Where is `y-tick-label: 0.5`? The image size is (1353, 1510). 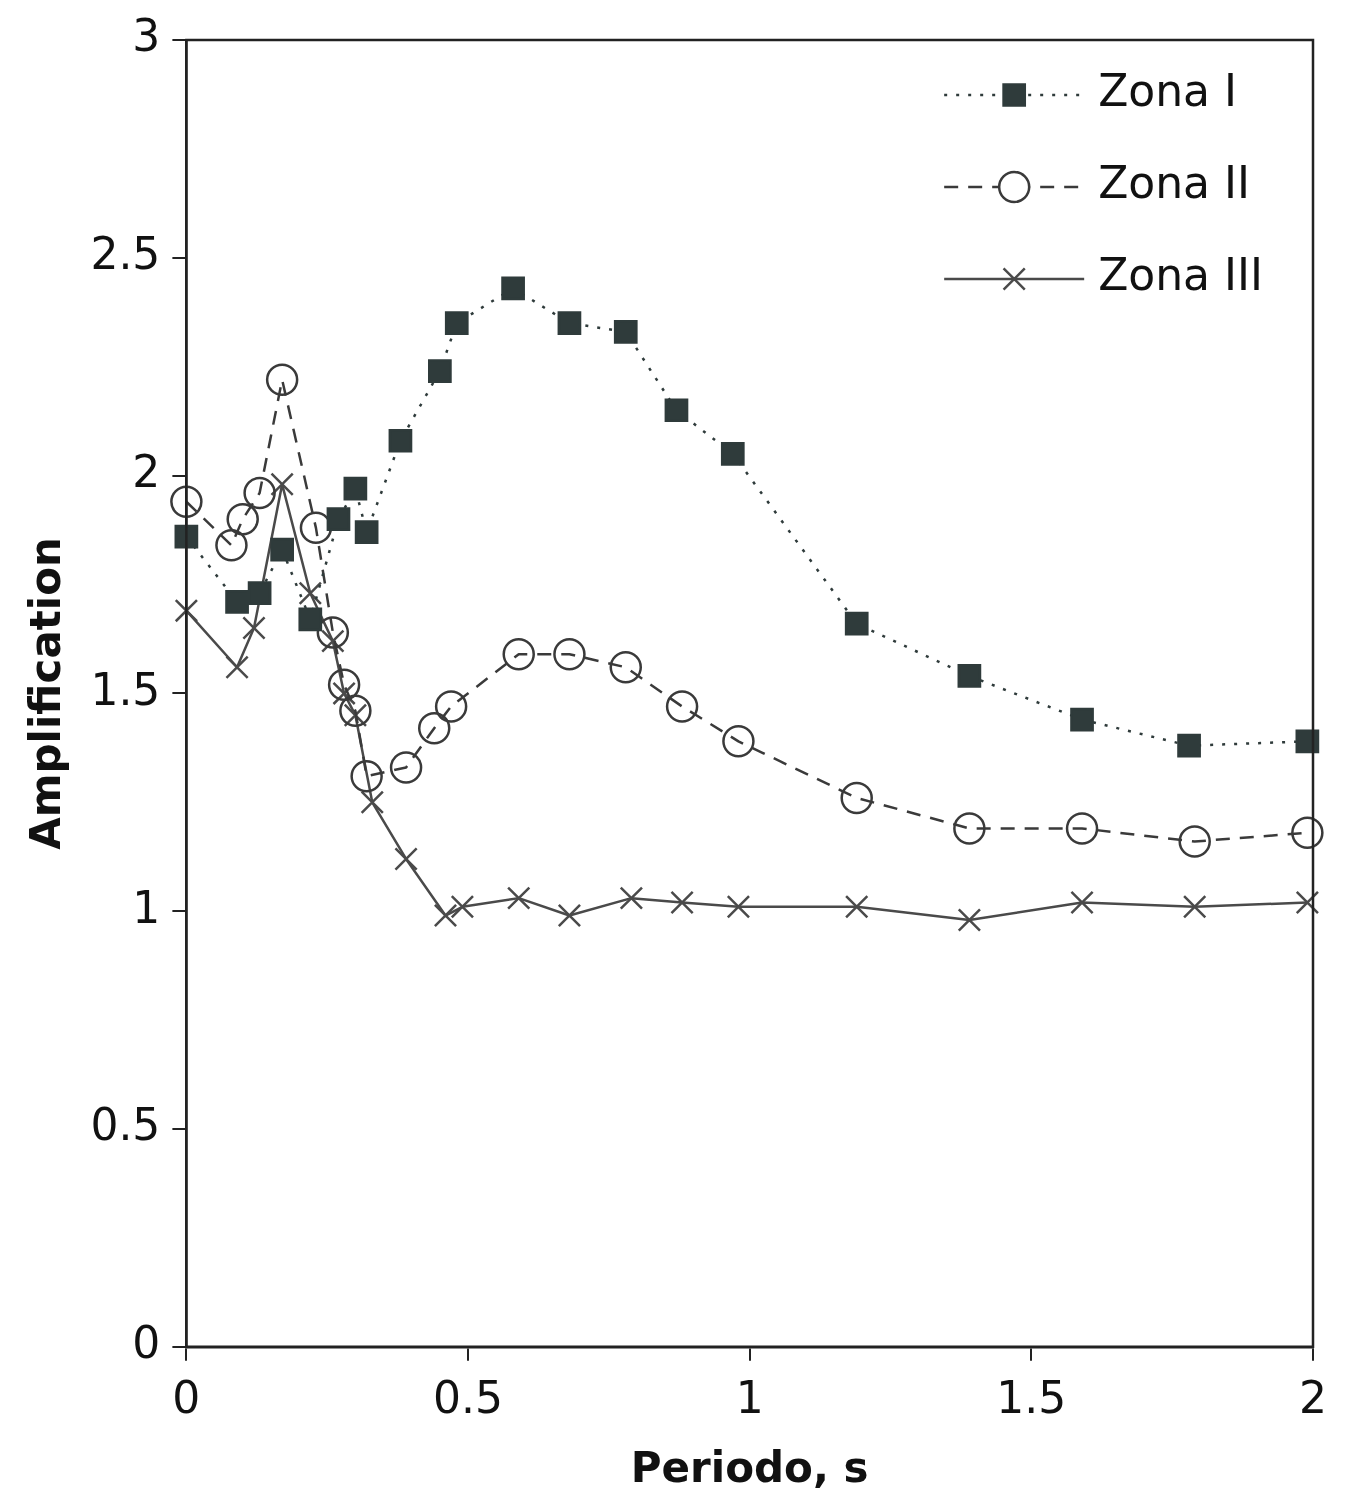 y-tick-label: 0.5 is located at coordinates (125, 1125).